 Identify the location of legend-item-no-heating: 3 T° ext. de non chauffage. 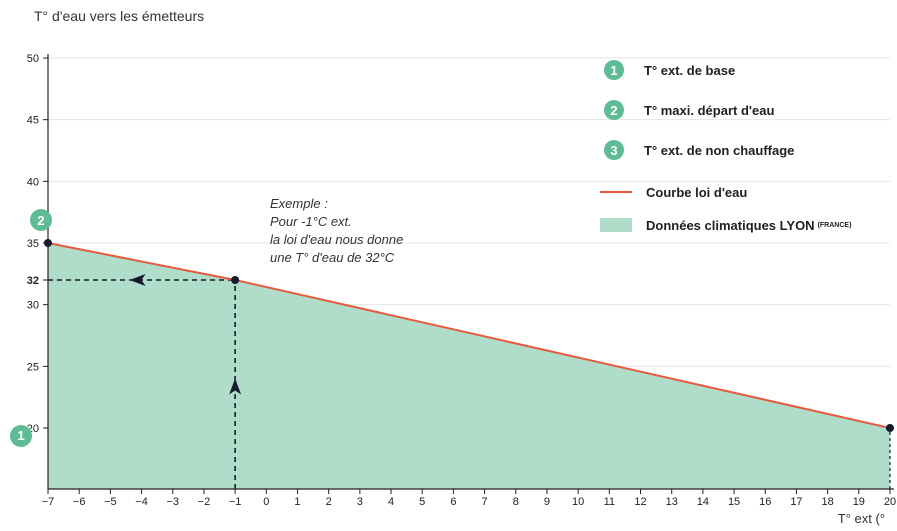
(697, 150).